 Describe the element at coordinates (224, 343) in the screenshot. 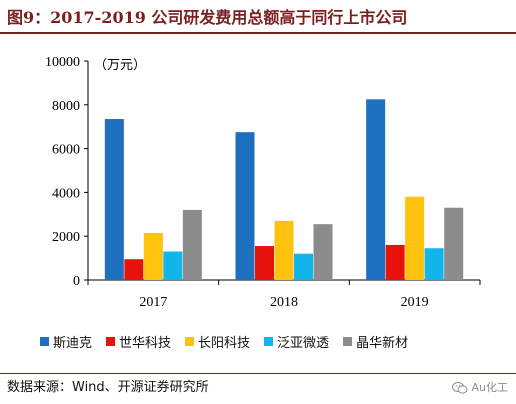

I see `legend-label: 长阳科技` at that location.